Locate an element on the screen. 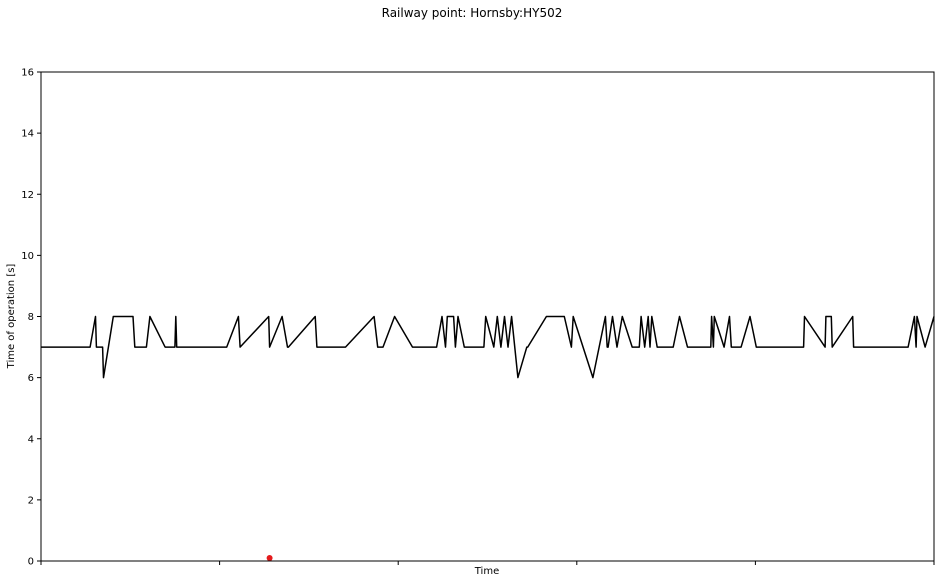 The height and width of the screenshot is (582, 944). x-axis-label: Time is located at coordinates (486, 571).